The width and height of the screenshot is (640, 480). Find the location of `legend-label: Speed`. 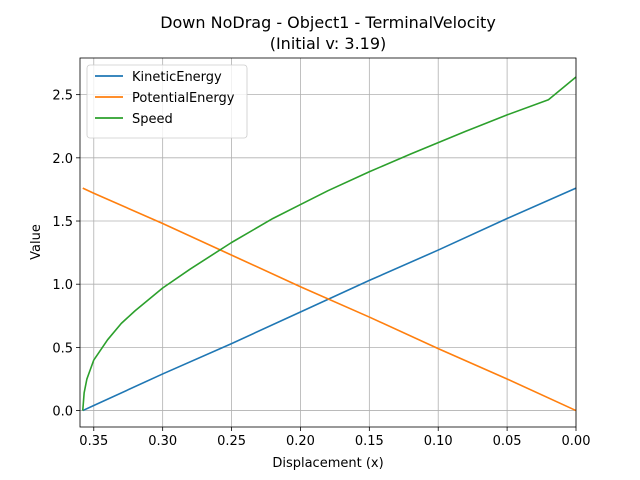

legend-label: Speed is located at coordinates (152, 119).